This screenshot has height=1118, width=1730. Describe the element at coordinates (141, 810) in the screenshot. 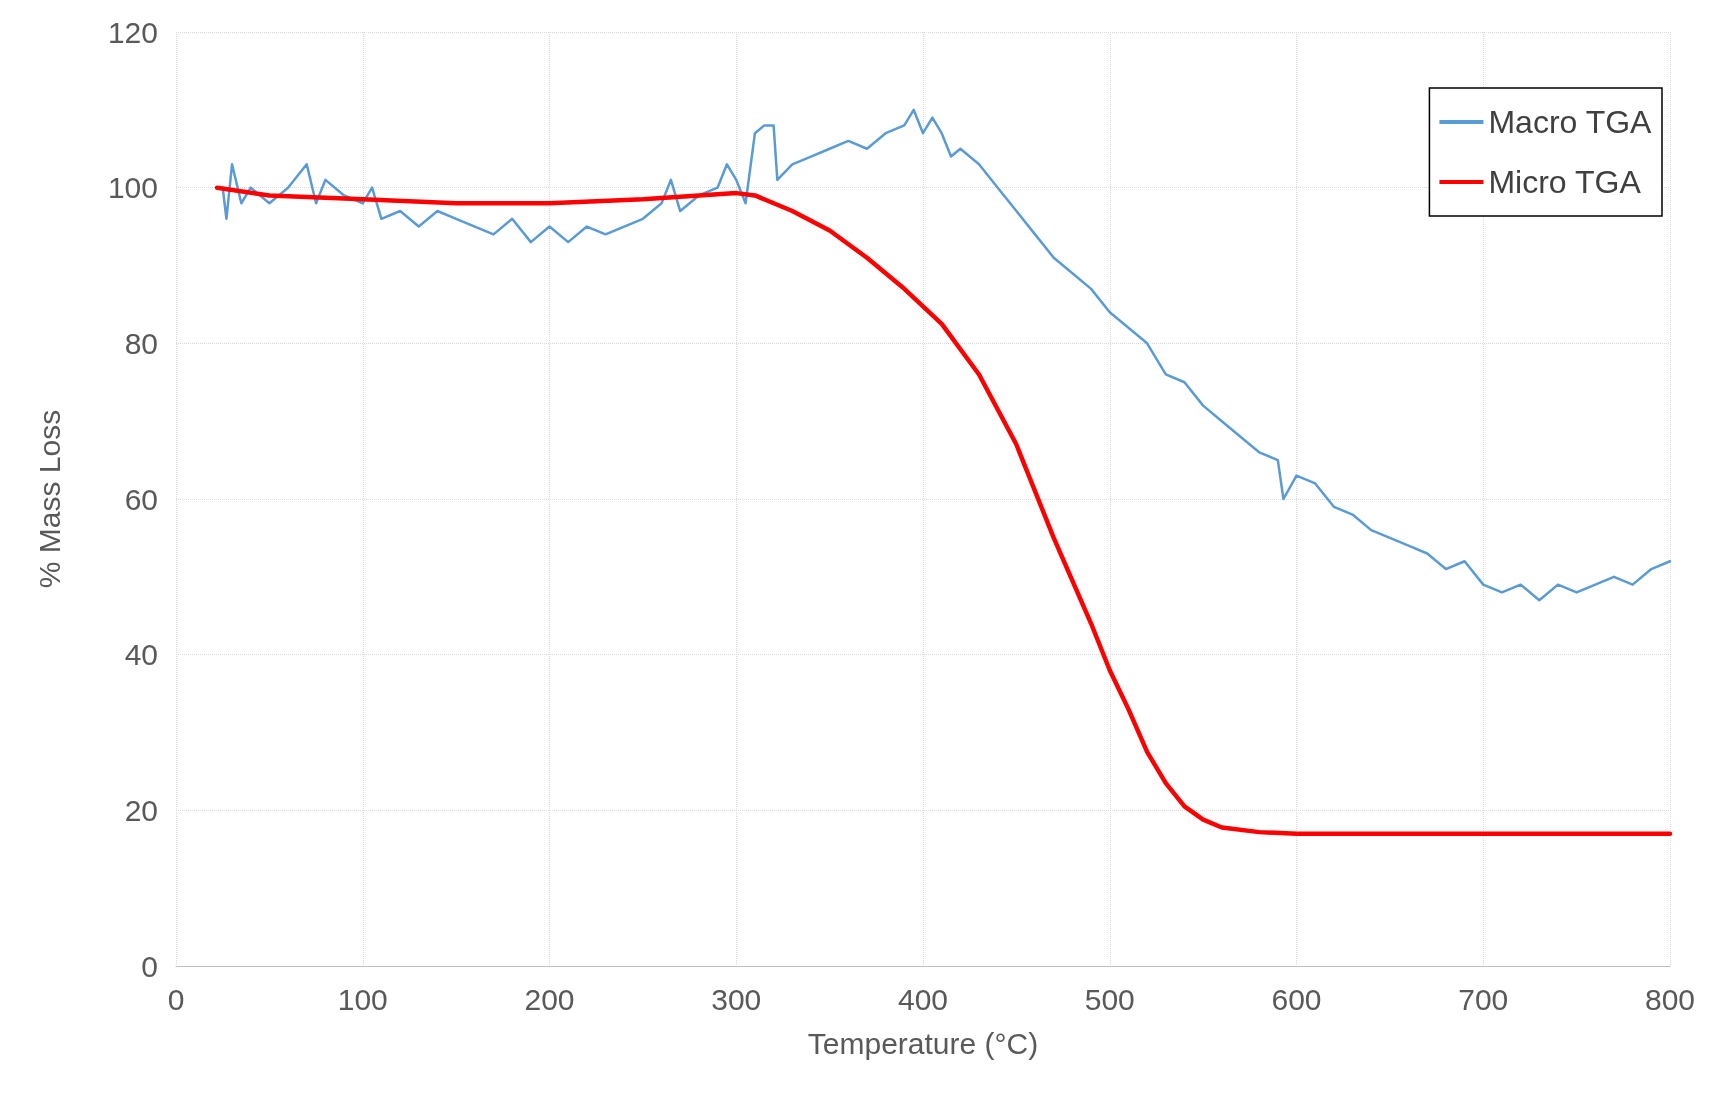

I see `y-tick-label: 20` at that location.